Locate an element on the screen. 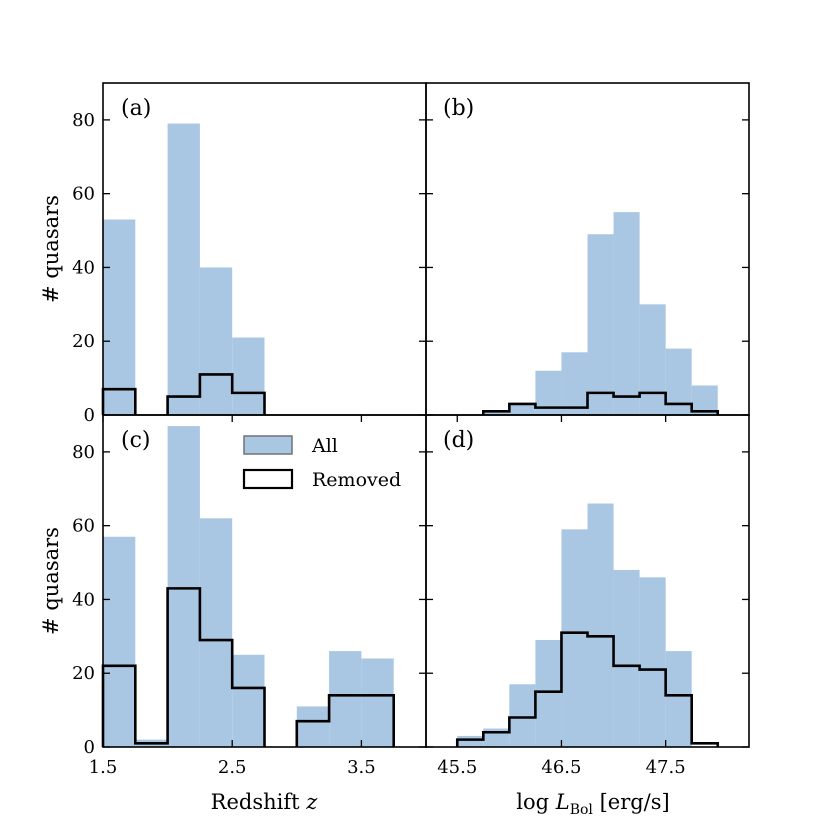 This screenshot has height=832, width=832. x-axis-label-redshift: Redshift z is located at coordinates (265, 802).